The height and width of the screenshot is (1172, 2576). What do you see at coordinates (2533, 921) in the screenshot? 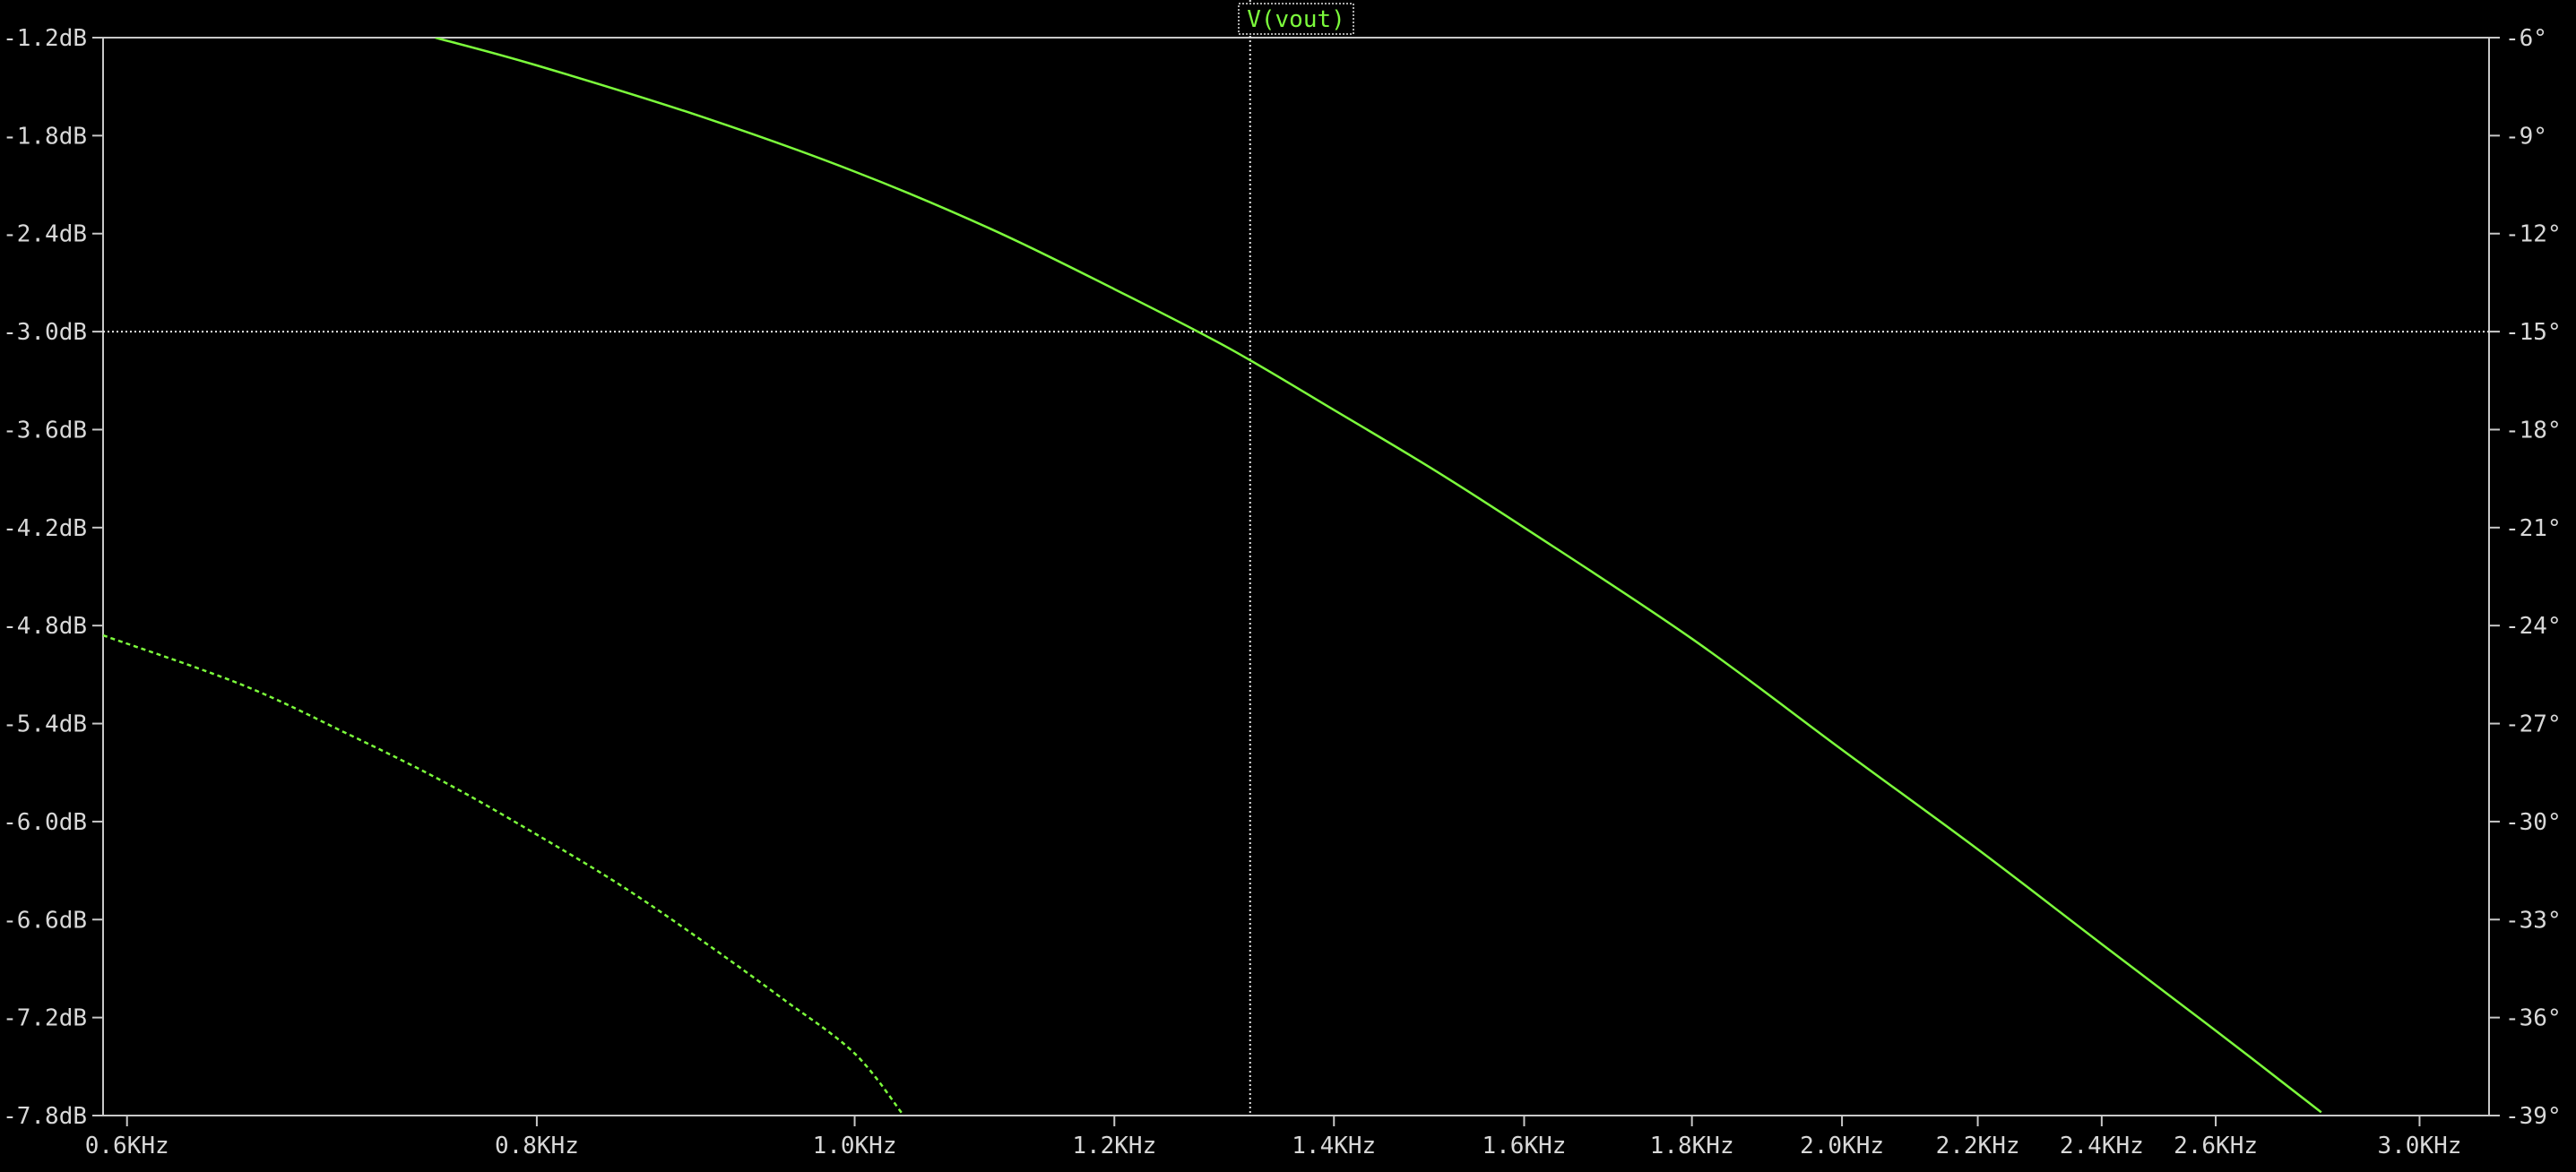
I see `y-right-tick-label: -33°` at bounding box center [2533, 921].